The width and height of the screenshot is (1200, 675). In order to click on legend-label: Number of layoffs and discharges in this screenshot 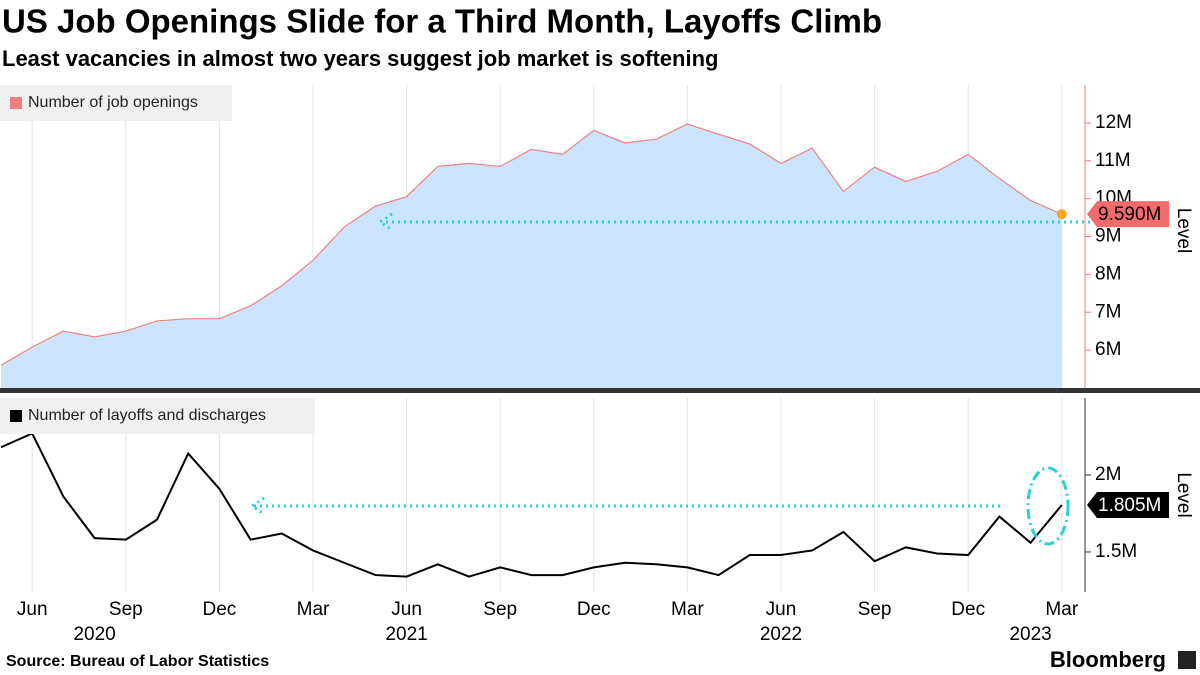, I will do `click(147, 415)`.